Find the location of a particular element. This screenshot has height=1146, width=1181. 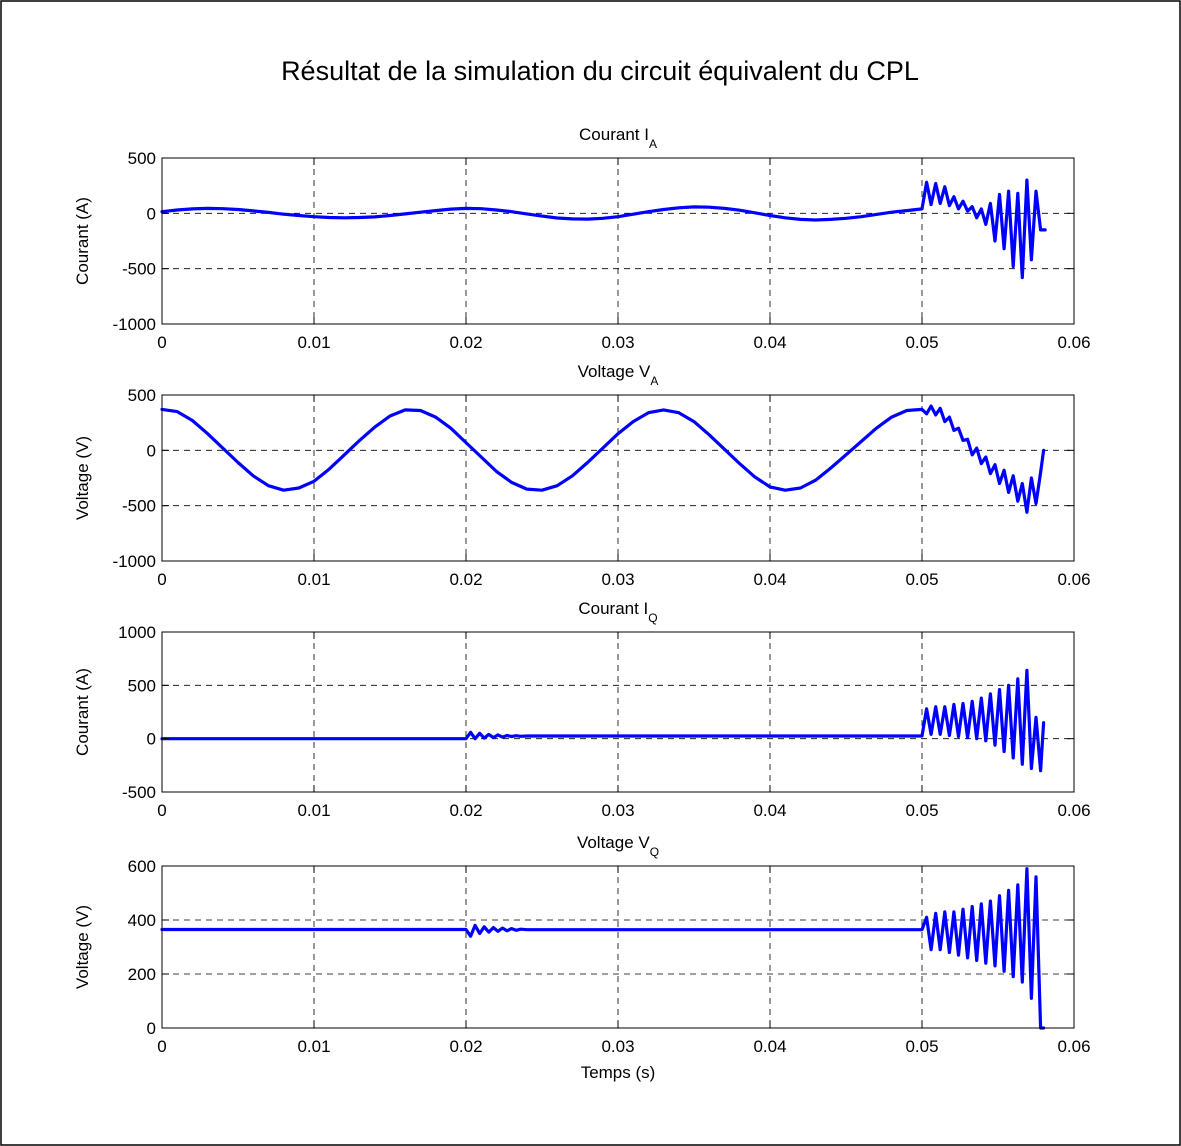

y-tick-label: 1000 is located at coordinates (137, 632).